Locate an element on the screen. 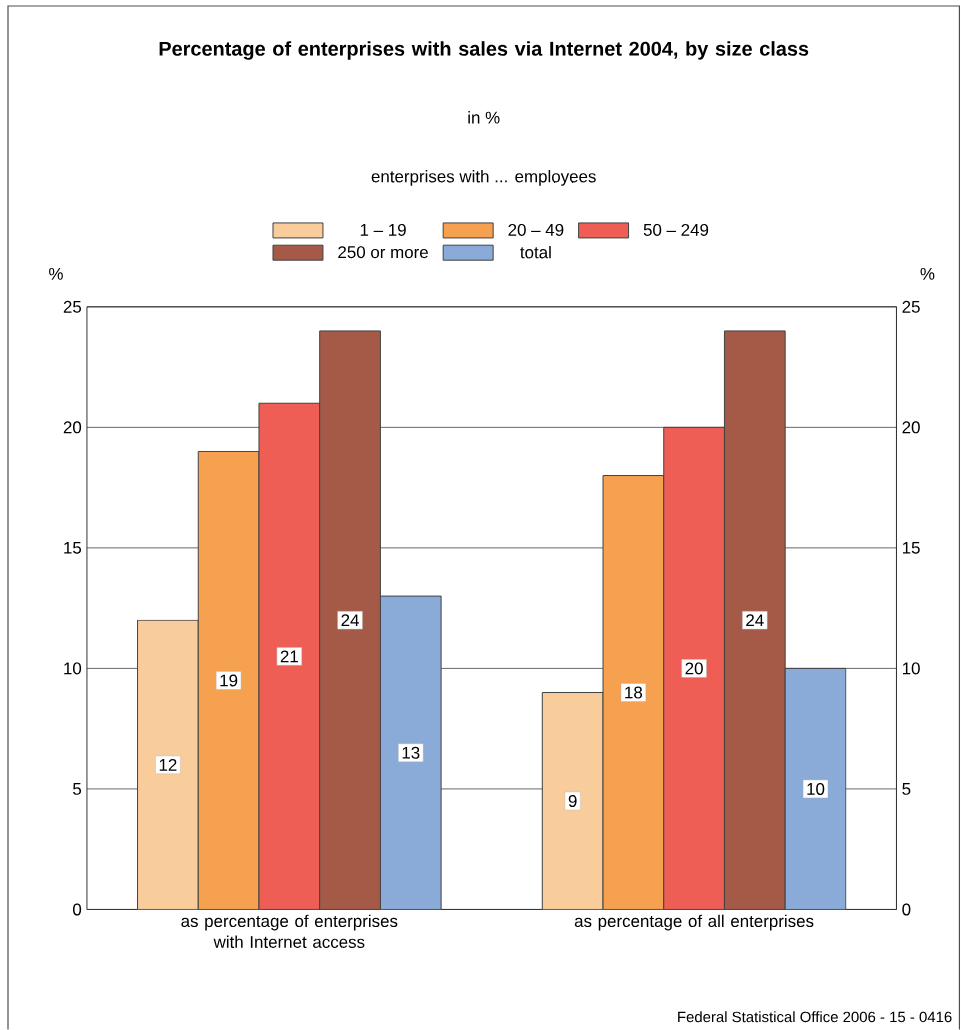 The width and height of the screenshot is (967, 1030). y-tick-label: 15 is located at coordinates (72, 547).